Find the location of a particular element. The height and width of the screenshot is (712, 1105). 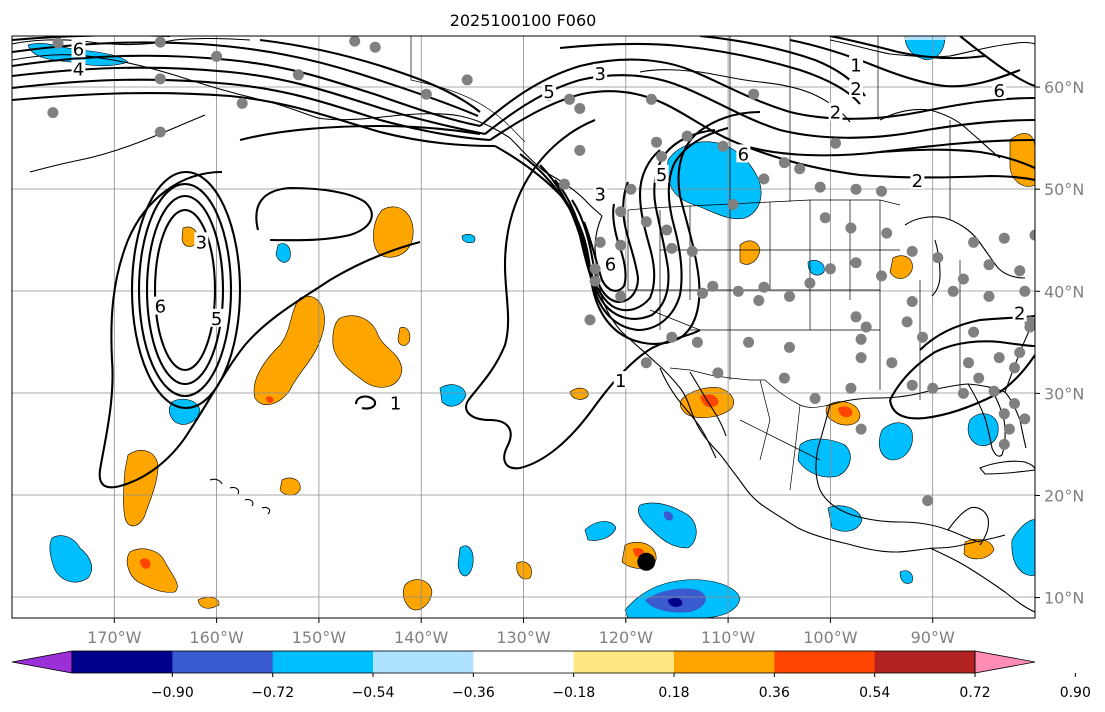

colorbar-extend-high is located at coordinates (1005, 662).